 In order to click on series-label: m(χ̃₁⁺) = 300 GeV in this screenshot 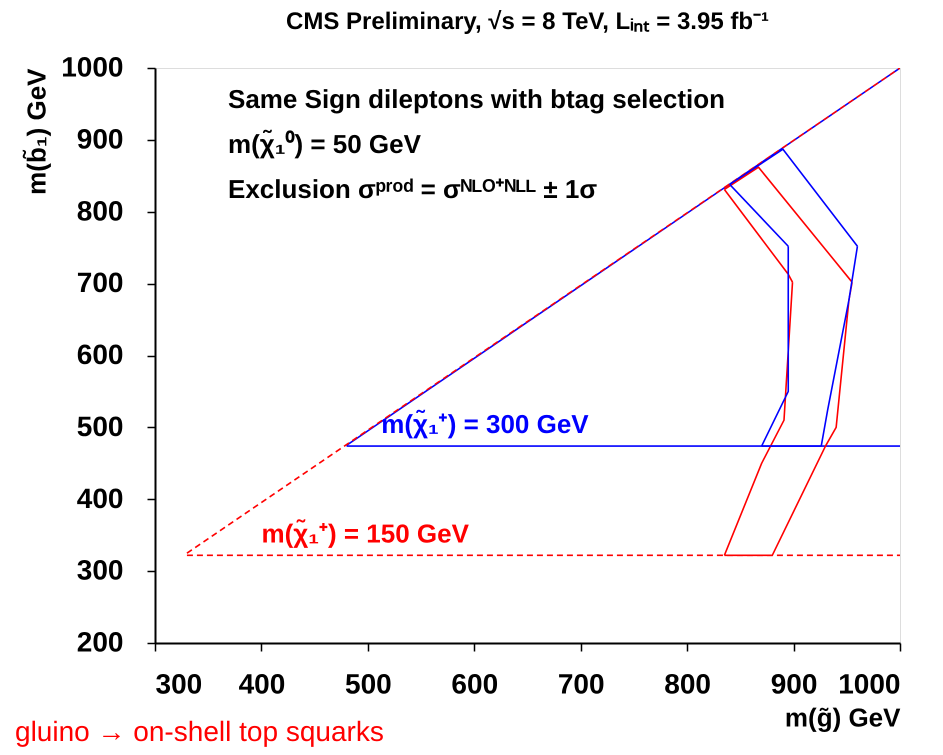, I will do `click(485, 424)`.